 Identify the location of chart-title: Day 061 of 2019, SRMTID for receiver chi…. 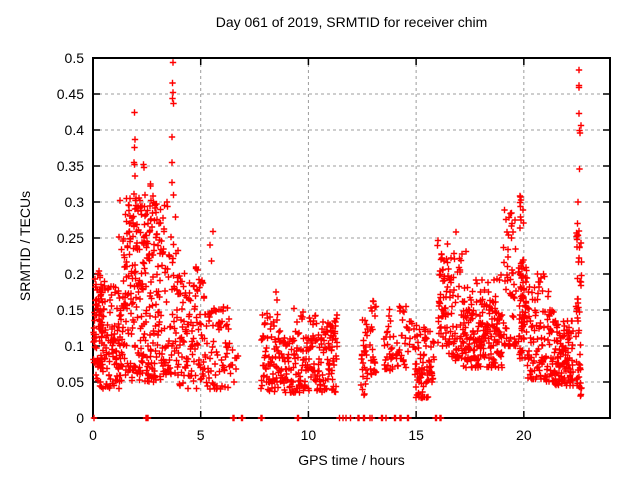
(351, 22).